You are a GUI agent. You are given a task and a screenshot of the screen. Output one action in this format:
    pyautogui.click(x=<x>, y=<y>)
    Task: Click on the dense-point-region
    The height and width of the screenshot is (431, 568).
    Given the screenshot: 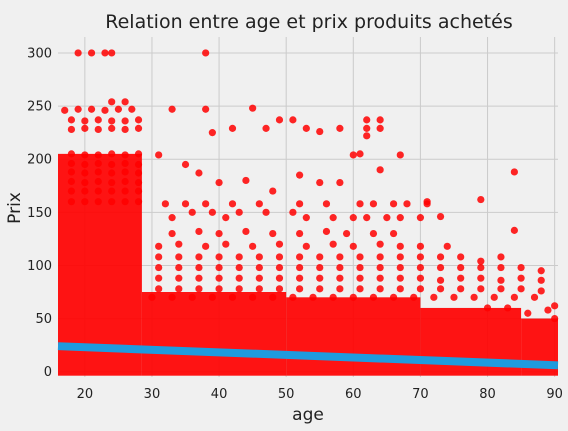 What is the action you would take?
    pyautogui.click(x=100, y=264)
    